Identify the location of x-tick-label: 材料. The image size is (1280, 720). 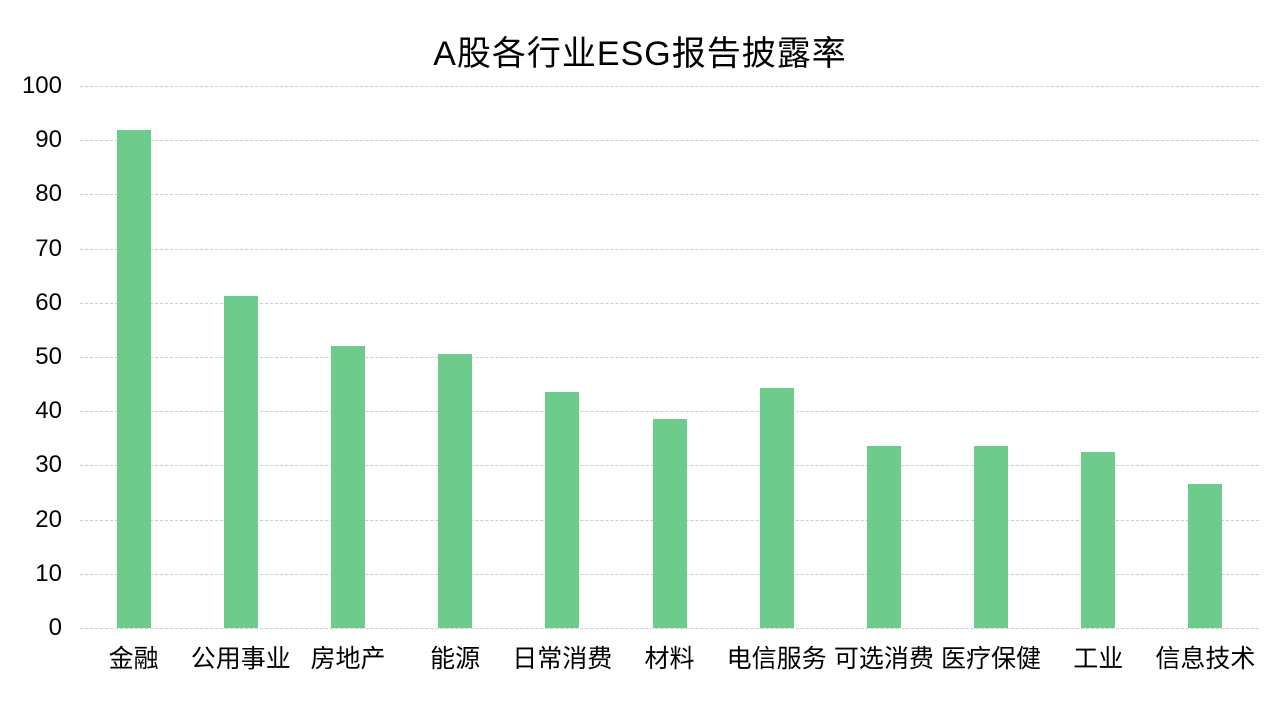
(669, 659).